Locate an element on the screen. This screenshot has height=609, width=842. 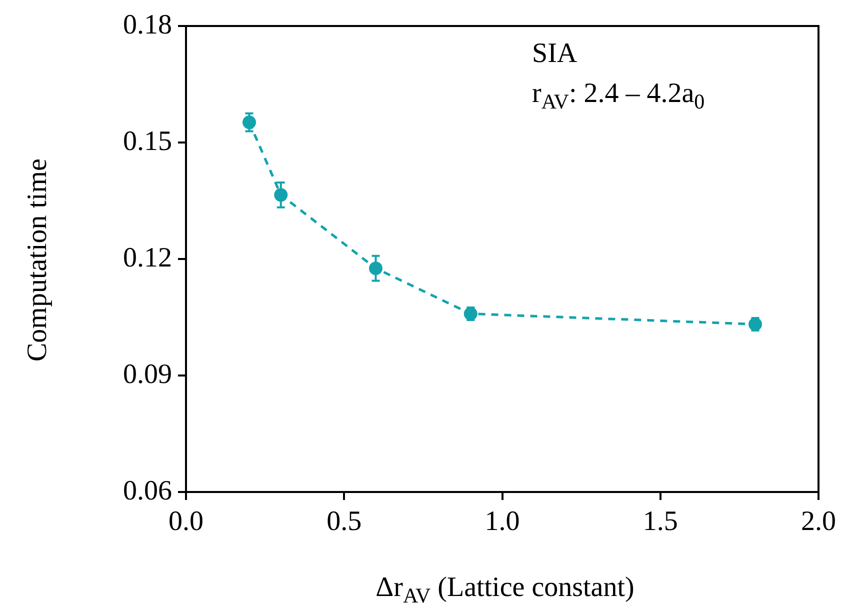
y-tick-label: 0.15 is located at coordinates (147, 141).